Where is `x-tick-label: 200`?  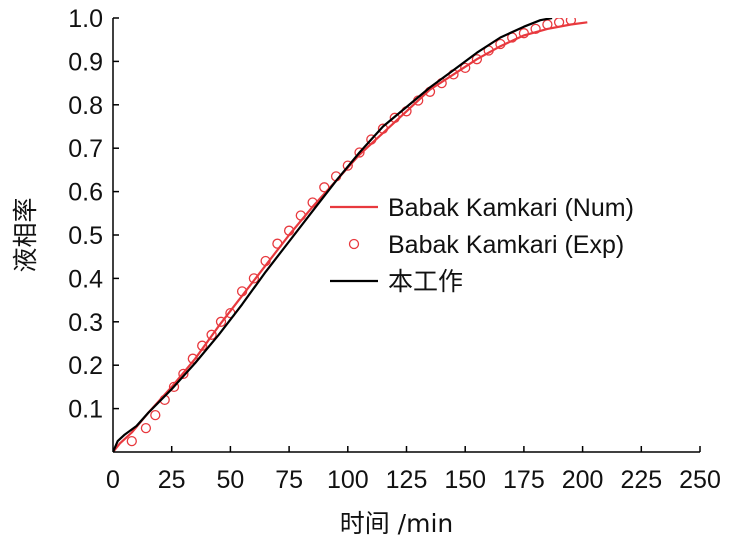
x-tick-label: 200 is located at coordinates (583, 480).